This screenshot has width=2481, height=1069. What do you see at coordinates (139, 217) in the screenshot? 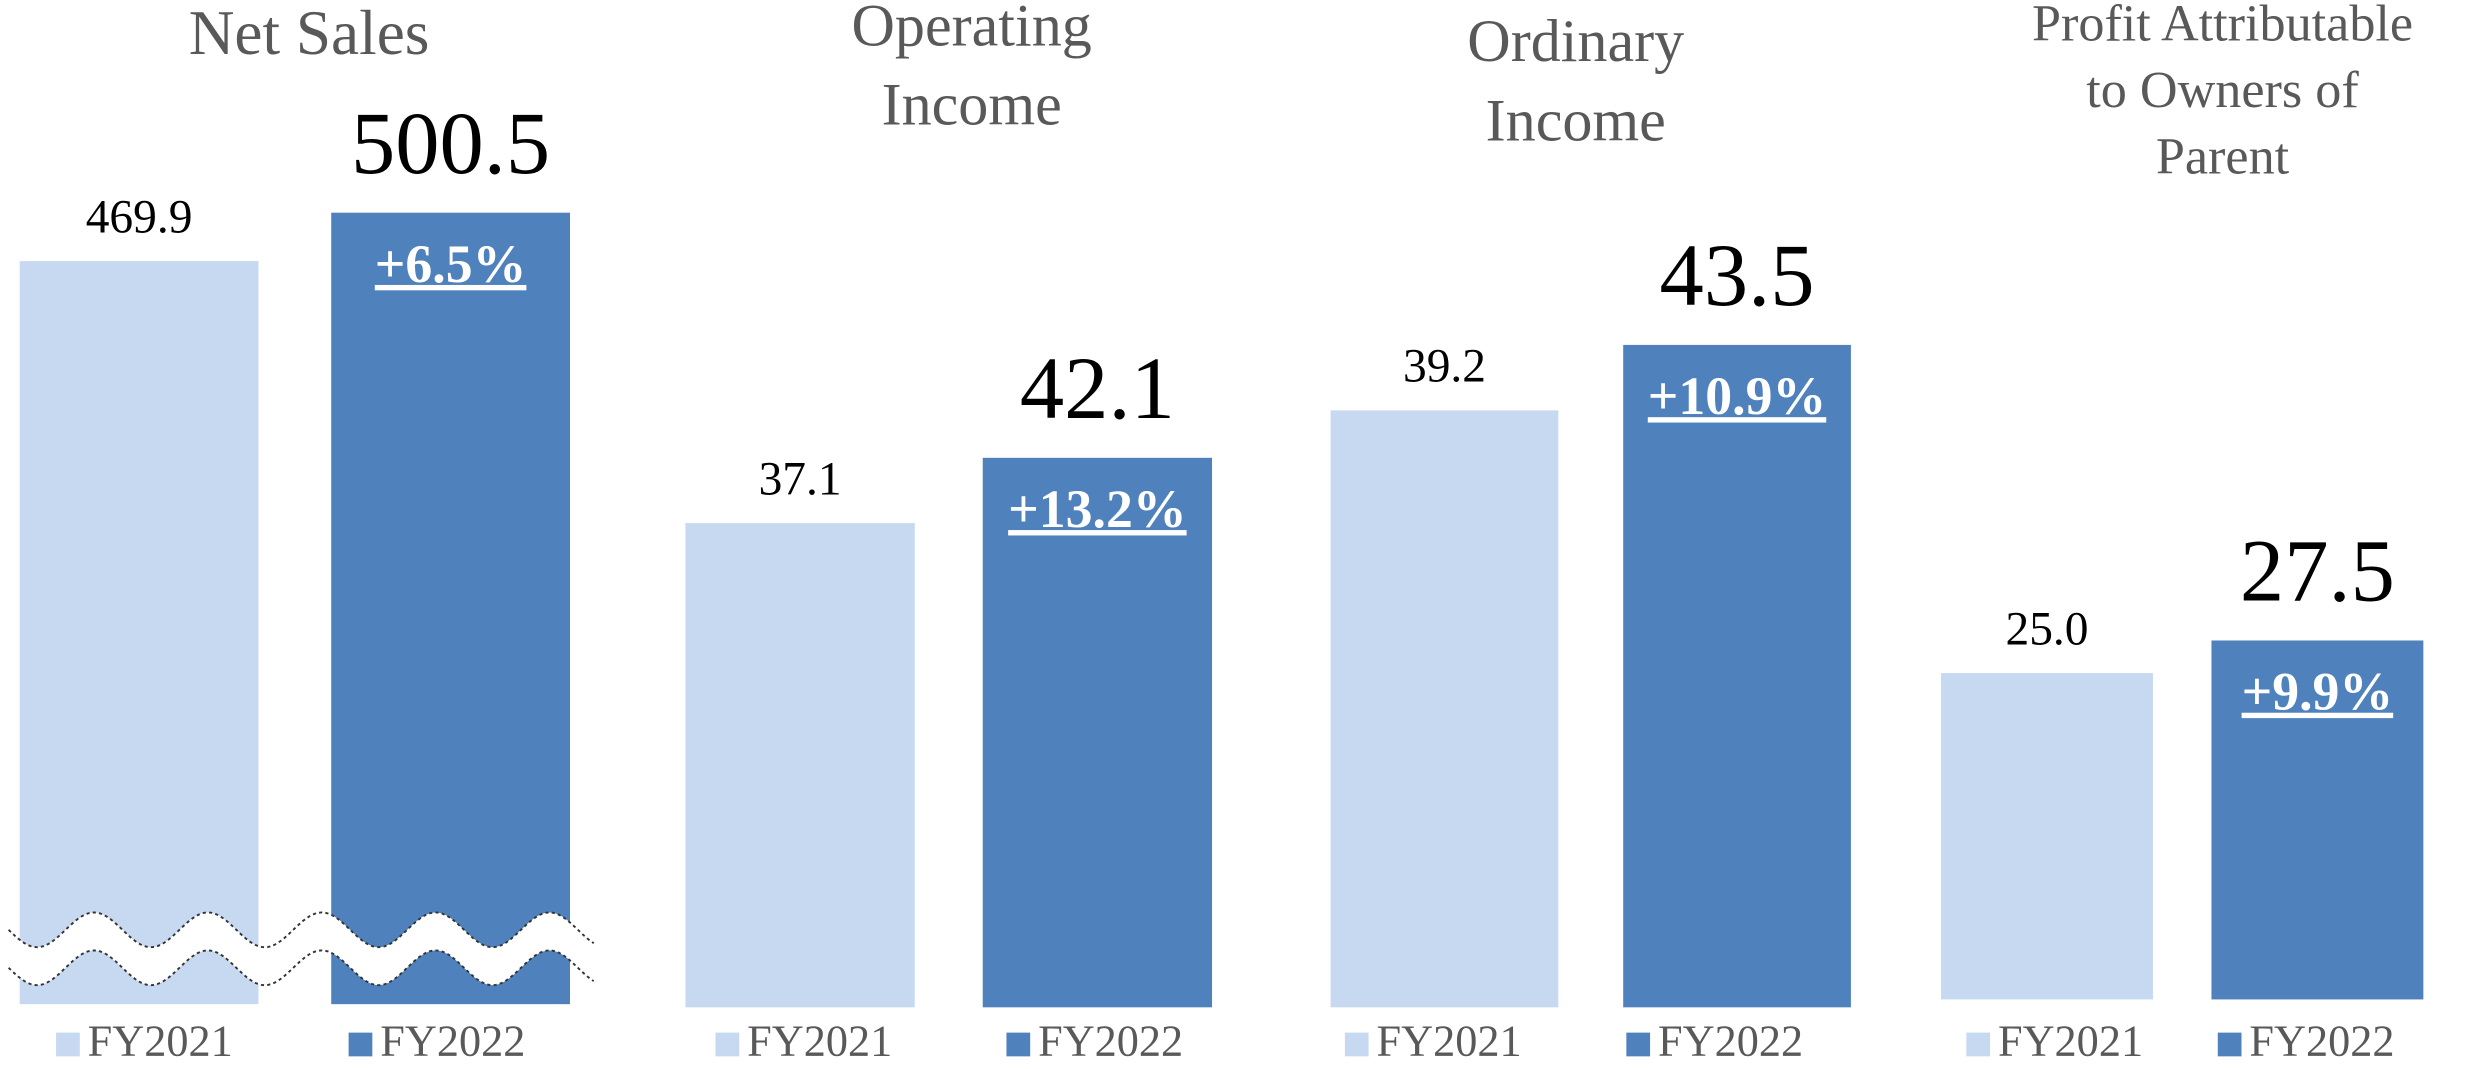
I see `value-label: 469.9` at bounding box center [139, 217].